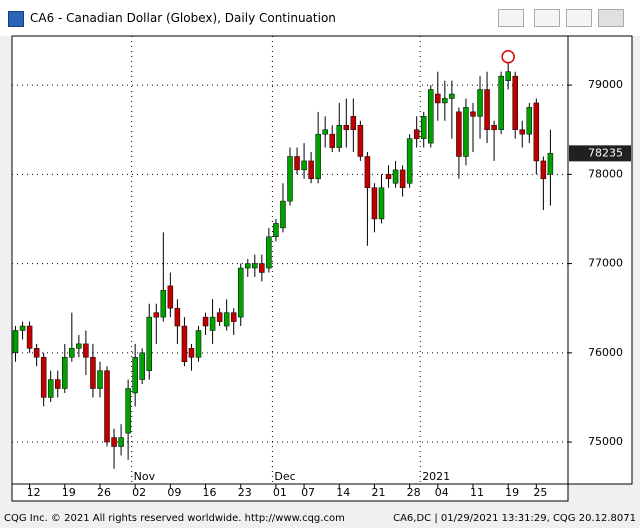 The height and width of the screenshot is (528, 640). What do you see at coordinates (511, 18) in the screenshot?
I see `link-button` at bounding box center [511, 18].